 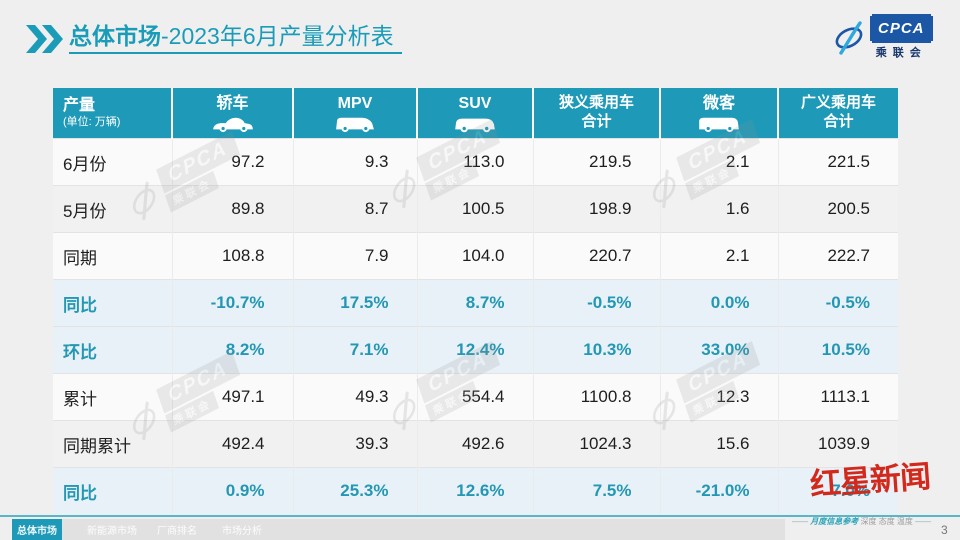 I want to click on value-cell: 10.5%, so click(x=838, y=350).